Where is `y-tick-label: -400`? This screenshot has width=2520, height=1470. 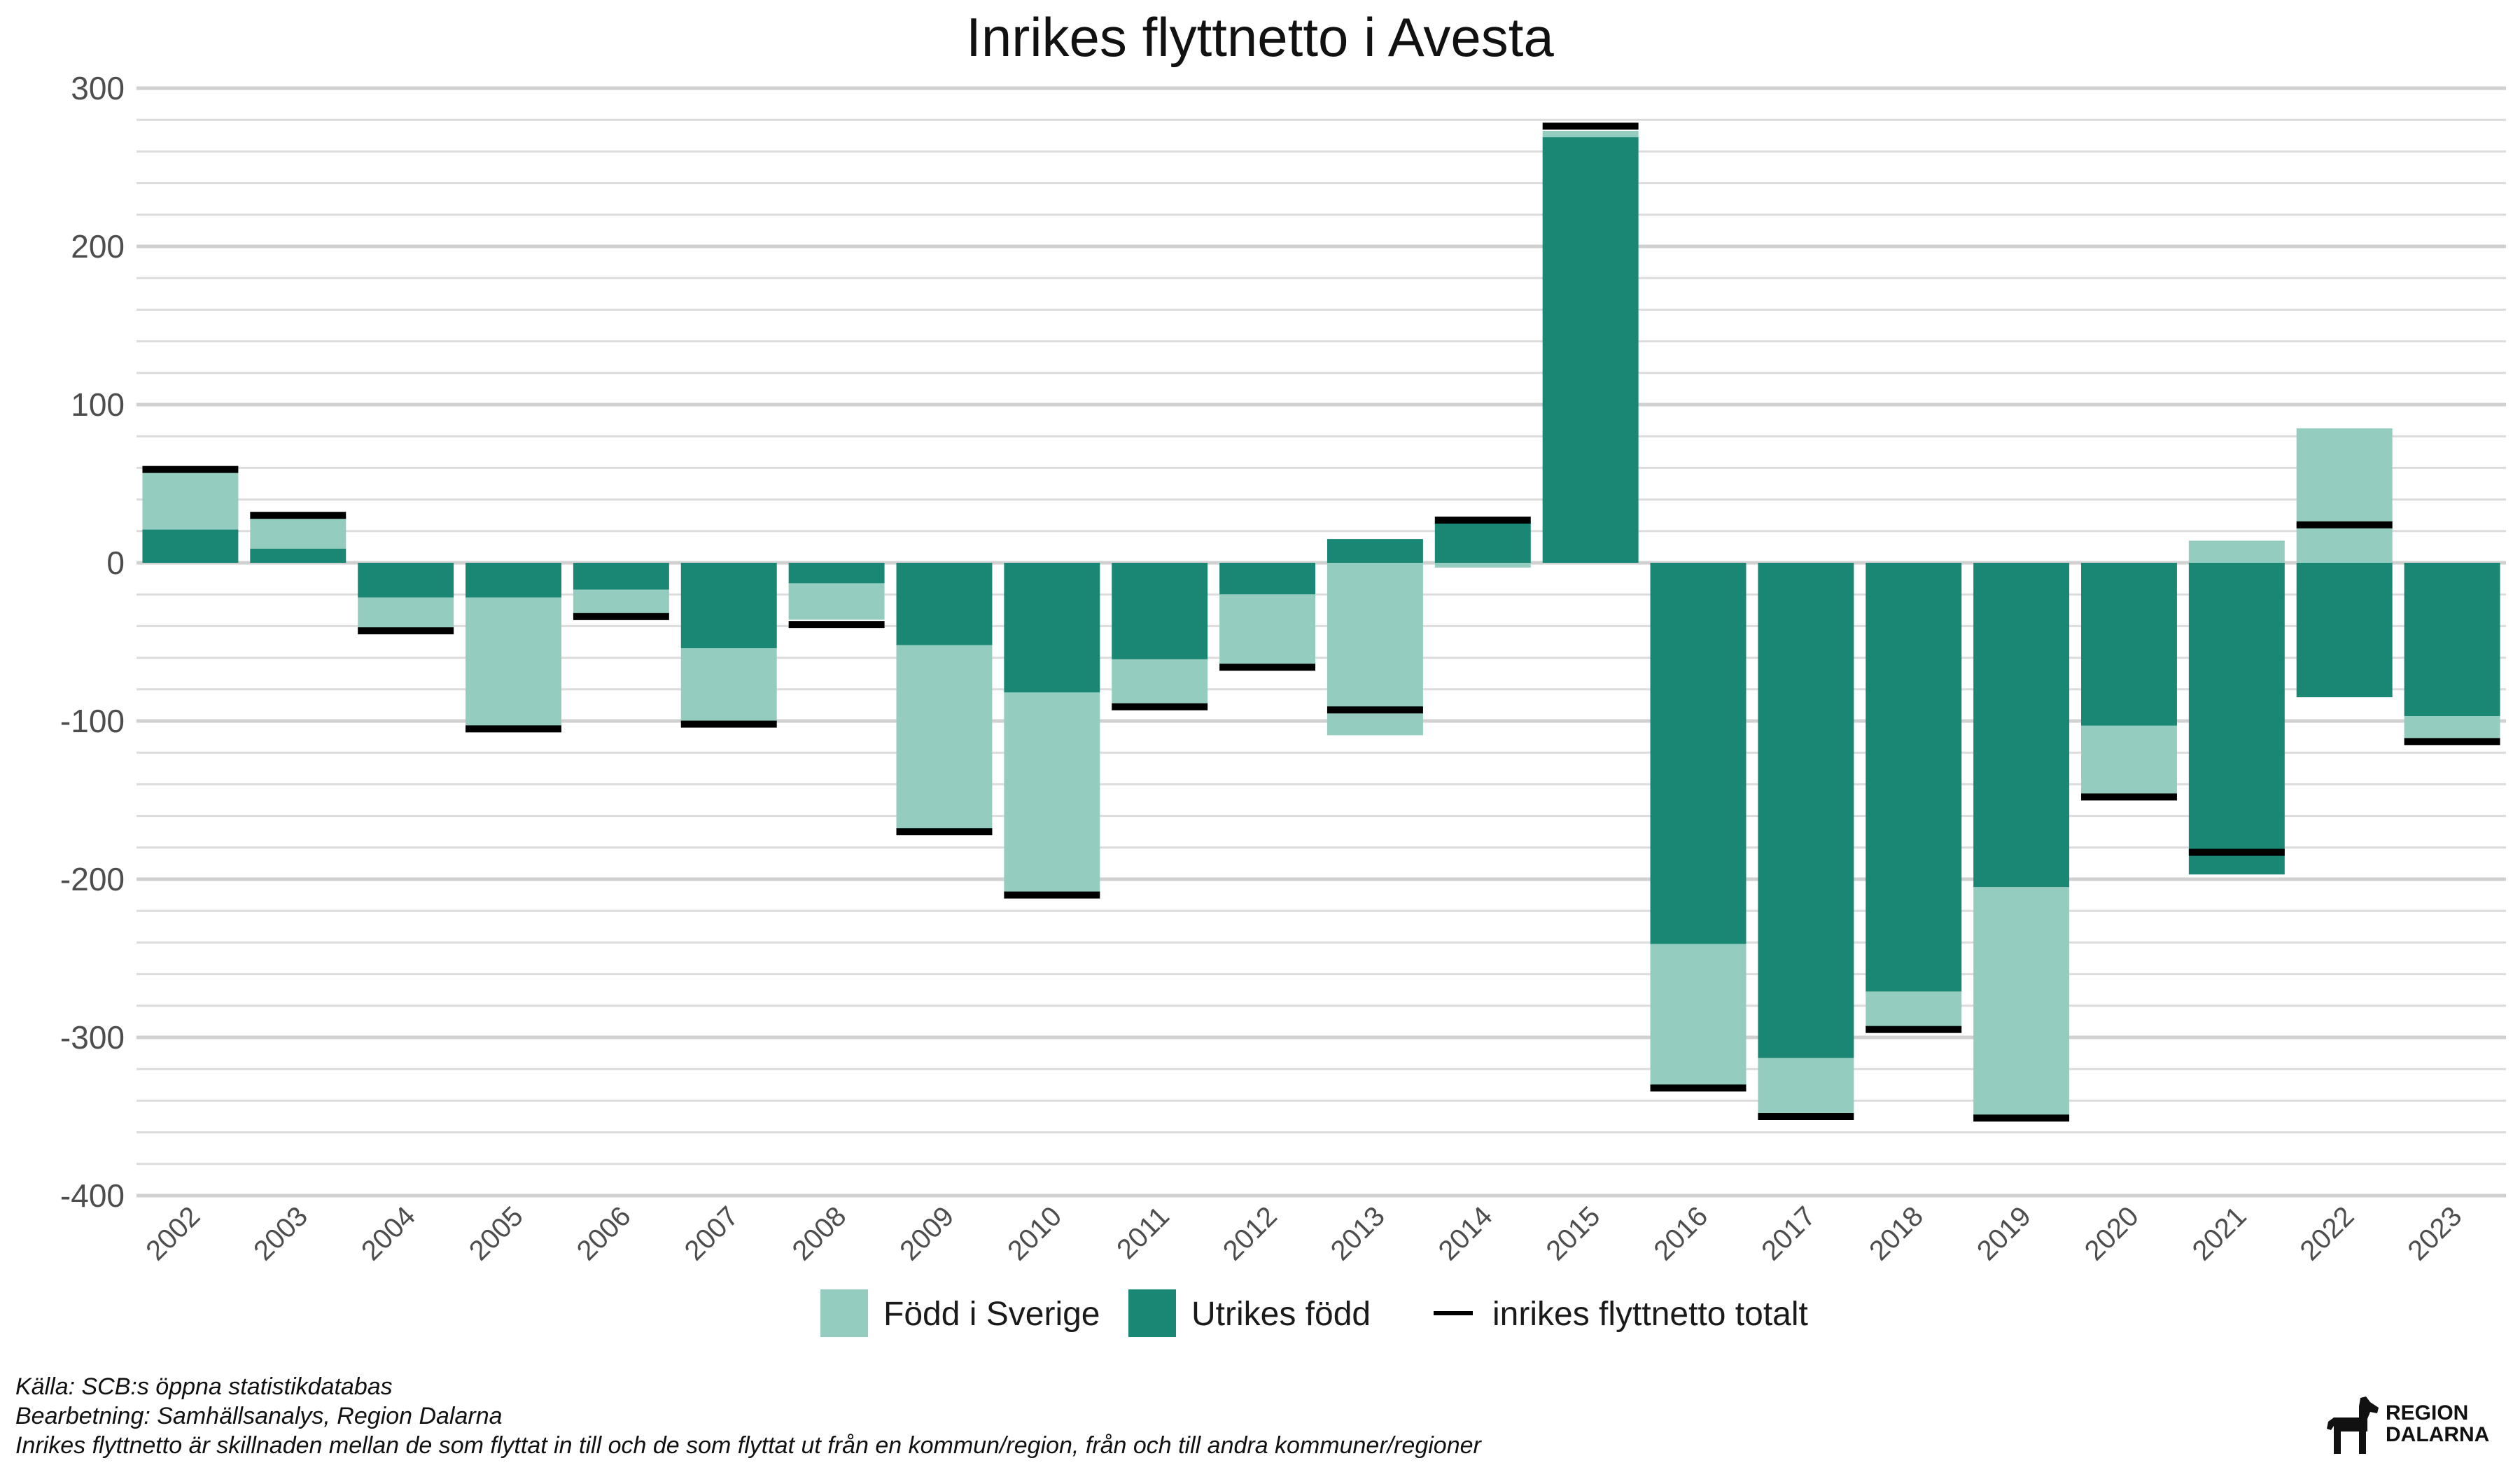 y-tick-label: -400 is located at coordinates (92, 1195).